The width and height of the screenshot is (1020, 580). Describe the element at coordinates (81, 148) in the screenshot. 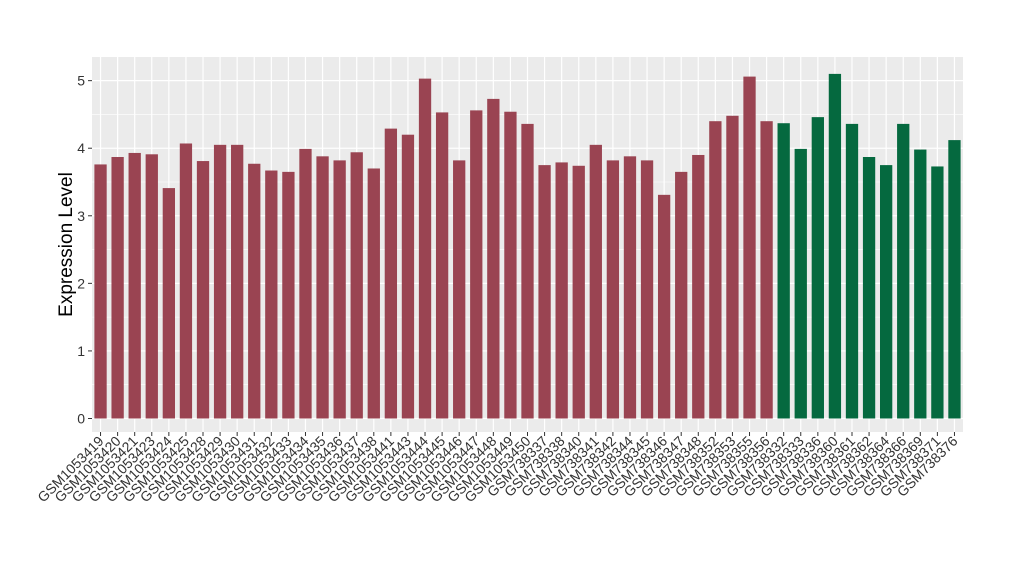

I see `y-tick-label: 4` at that location.